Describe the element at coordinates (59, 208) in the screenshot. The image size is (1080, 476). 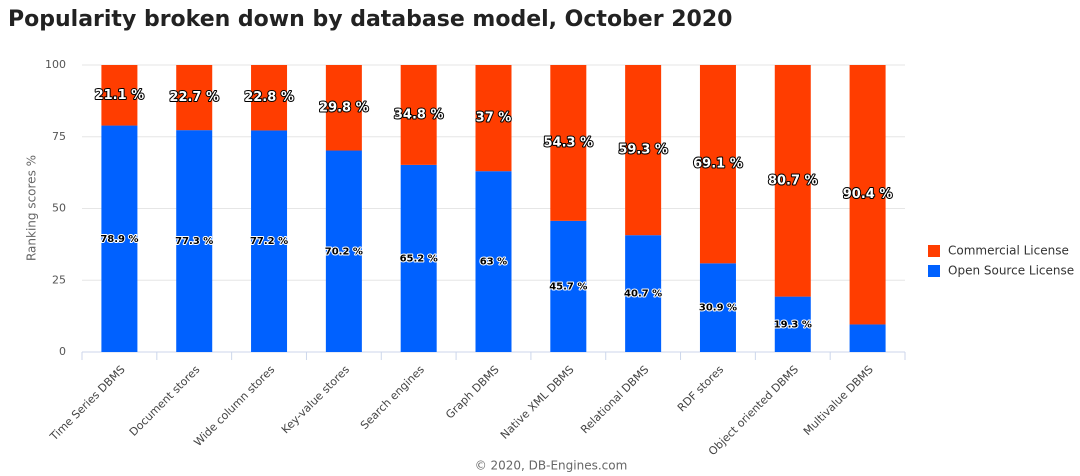
I see `y-tick-label: 50` at that location.